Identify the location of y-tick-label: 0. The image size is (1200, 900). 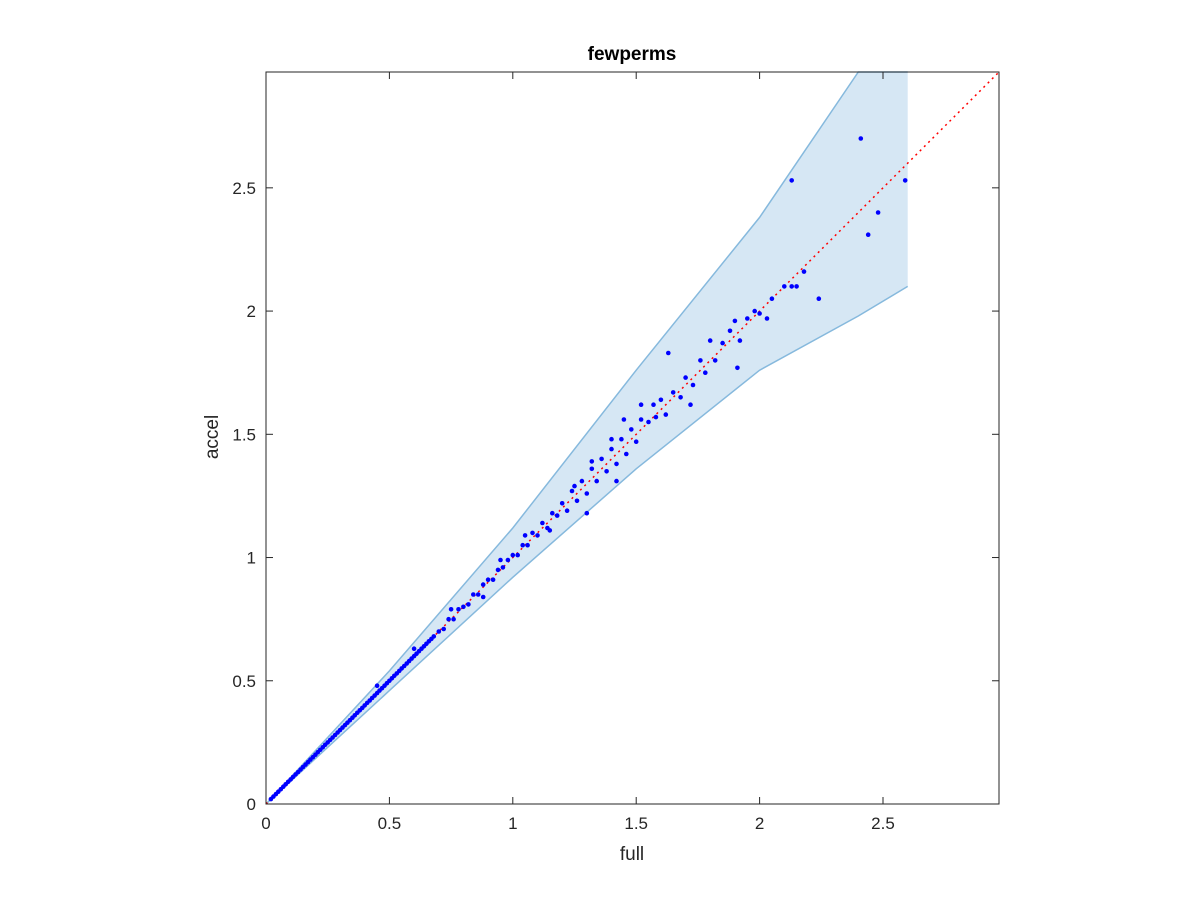
(251, 804).